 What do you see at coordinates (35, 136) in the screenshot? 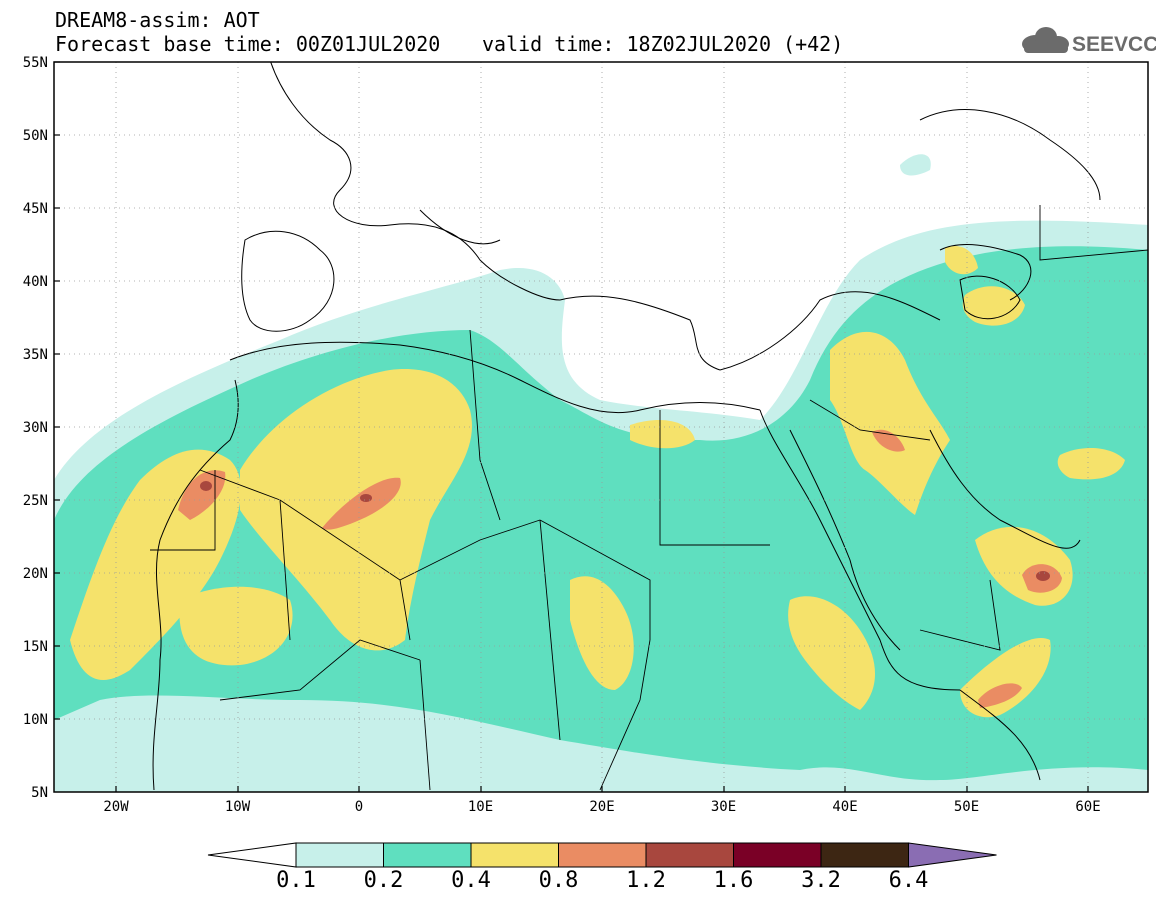
I see `latitude-label: 50N` at bounding box center [35, 136].